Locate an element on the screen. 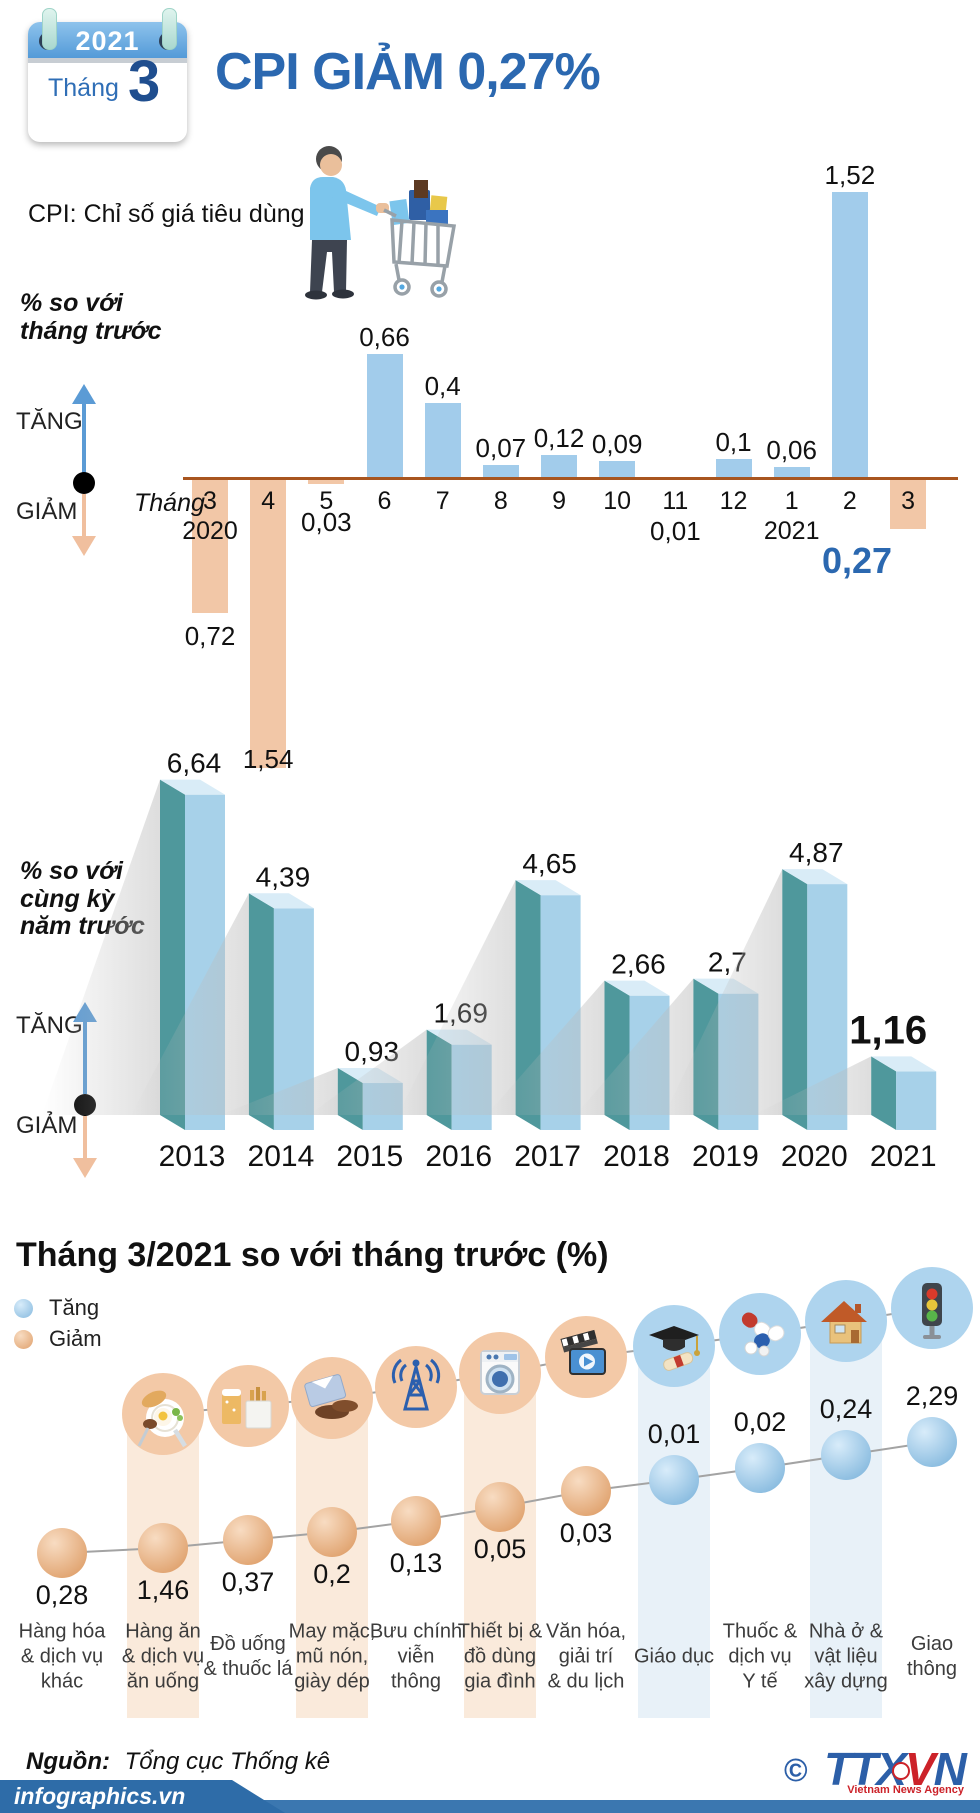 The height and width of the screenshot is (1813, 980). calendar-strip is located at coordinates (107, 60).